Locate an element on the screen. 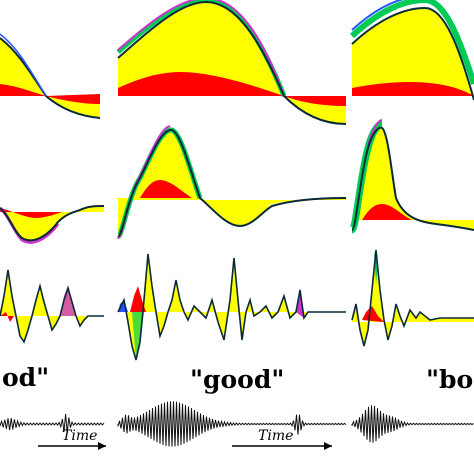  panel-right-row2 is located at coordinates (411, 176).